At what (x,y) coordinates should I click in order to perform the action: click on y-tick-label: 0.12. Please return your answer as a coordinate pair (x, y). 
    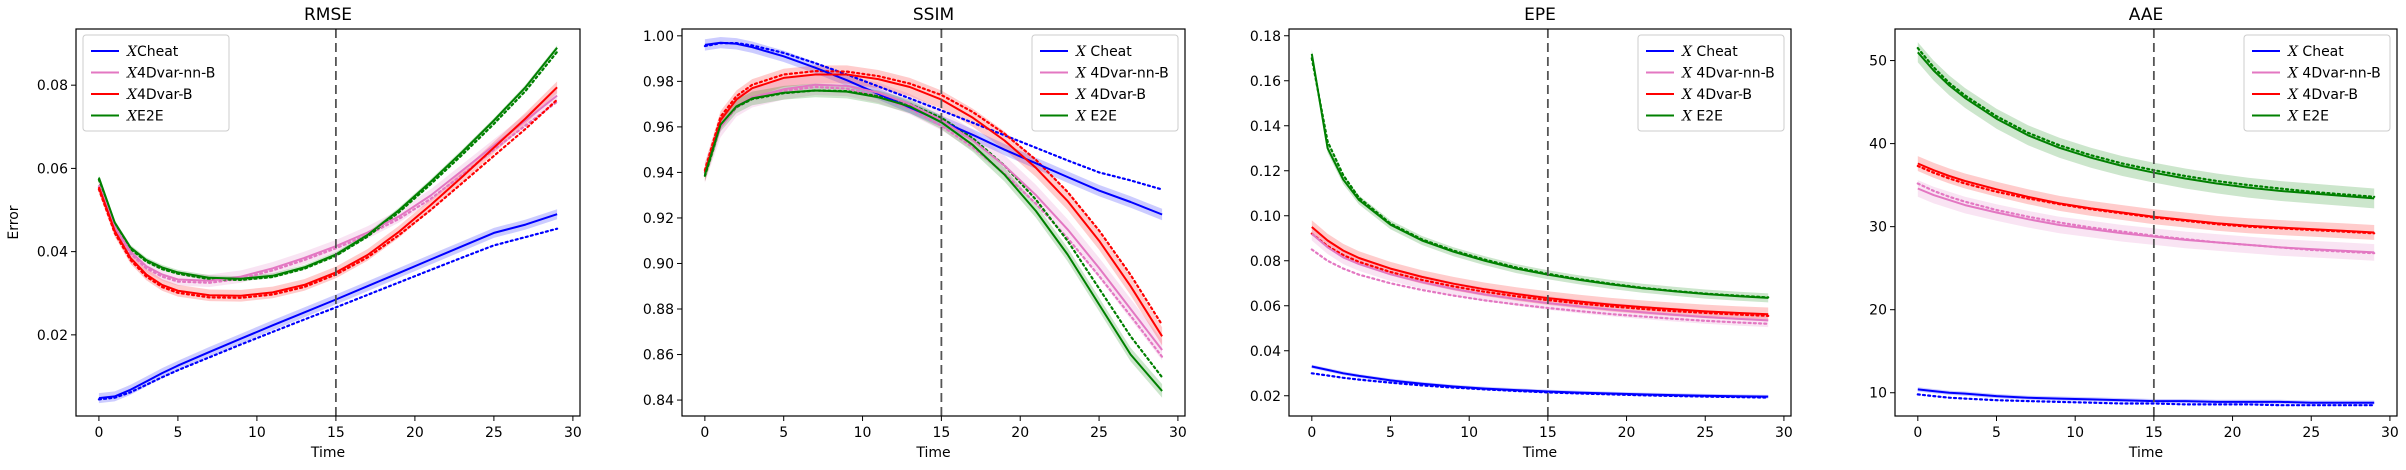
    Looking at the image, I should click on (1265, 172).